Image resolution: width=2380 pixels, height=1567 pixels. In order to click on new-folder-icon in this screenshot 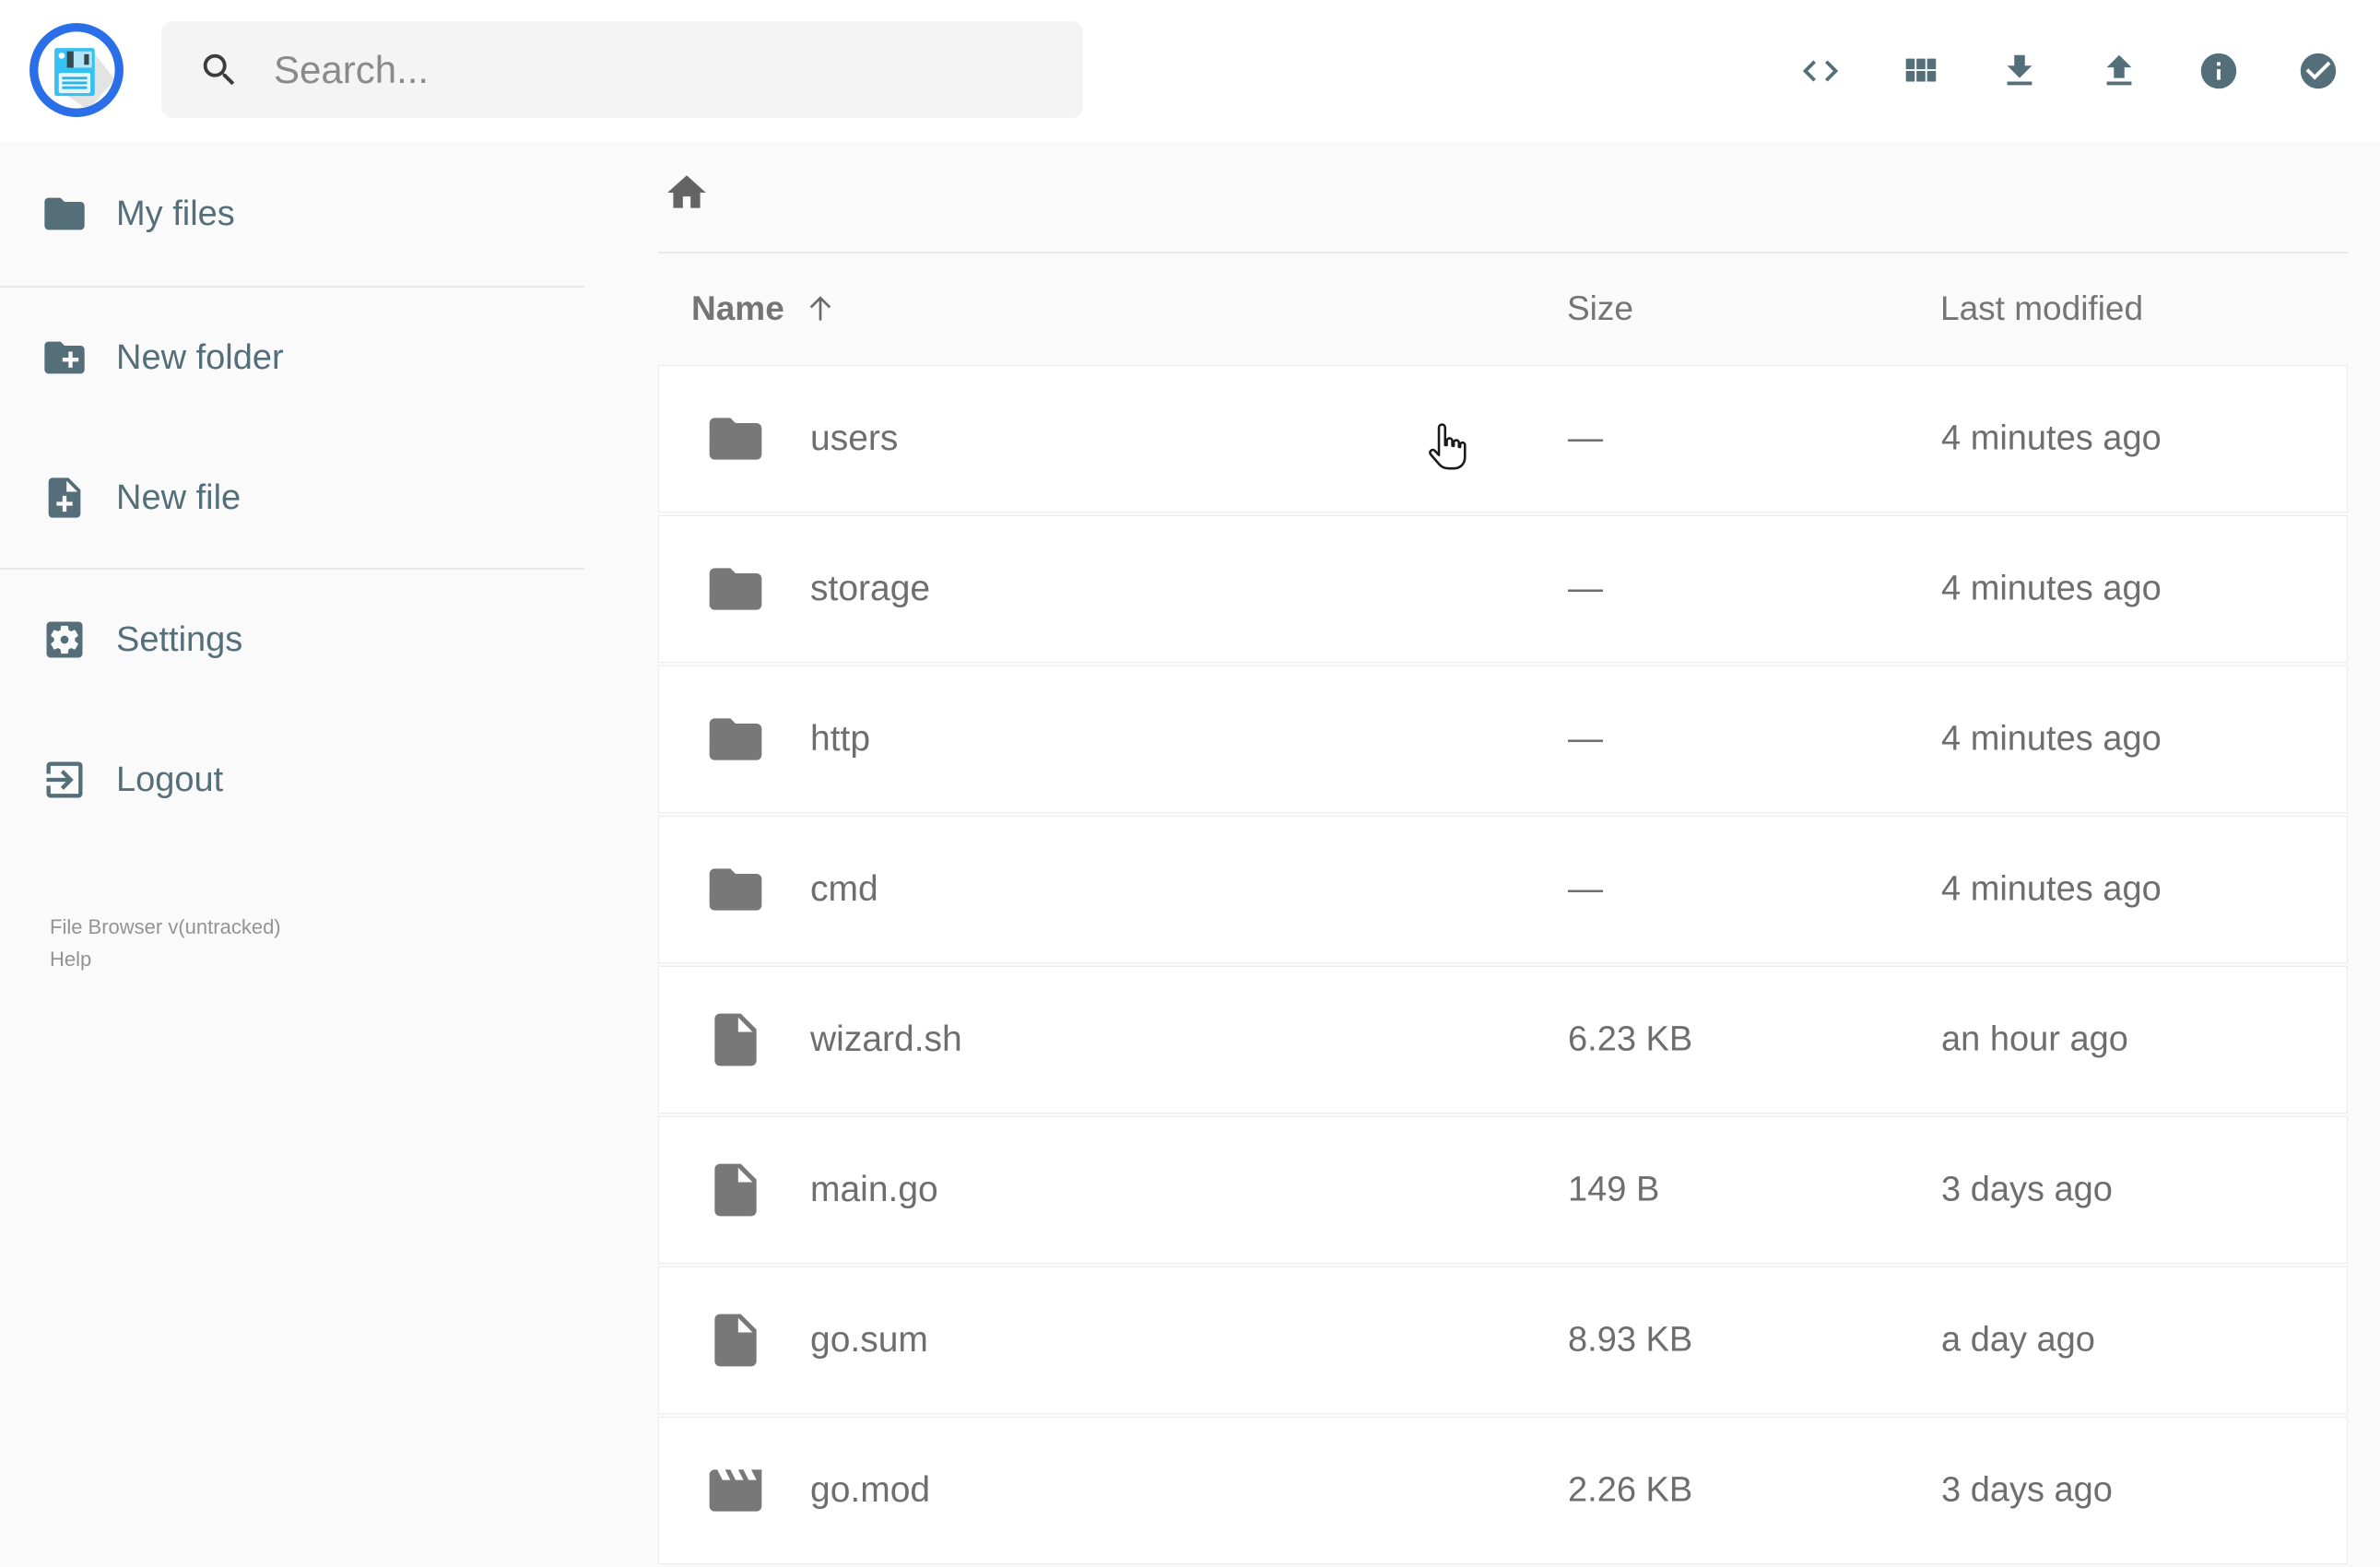, I will do `click(64, 358)`.